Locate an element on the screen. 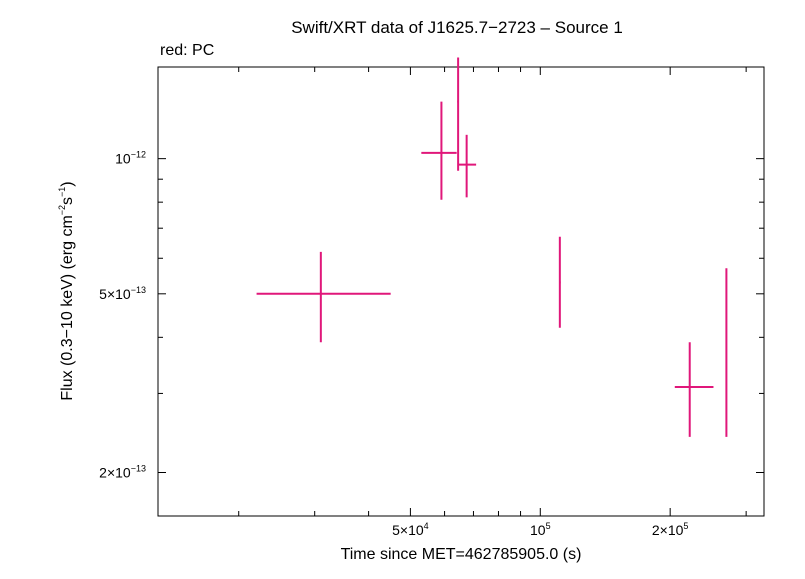 The height and width of the screenshot is (579, 805). y-tick-label-mantissa: 2×10 is located at coordinates (115, 472).